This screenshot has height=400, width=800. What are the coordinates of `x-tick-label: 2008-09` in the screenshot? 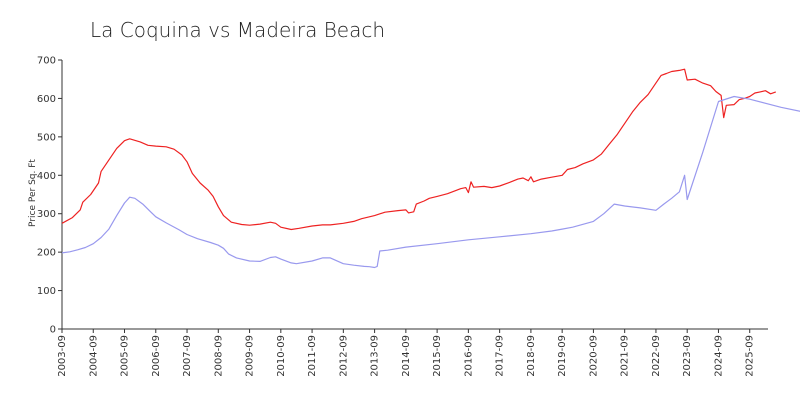 It's located at (218, 356).